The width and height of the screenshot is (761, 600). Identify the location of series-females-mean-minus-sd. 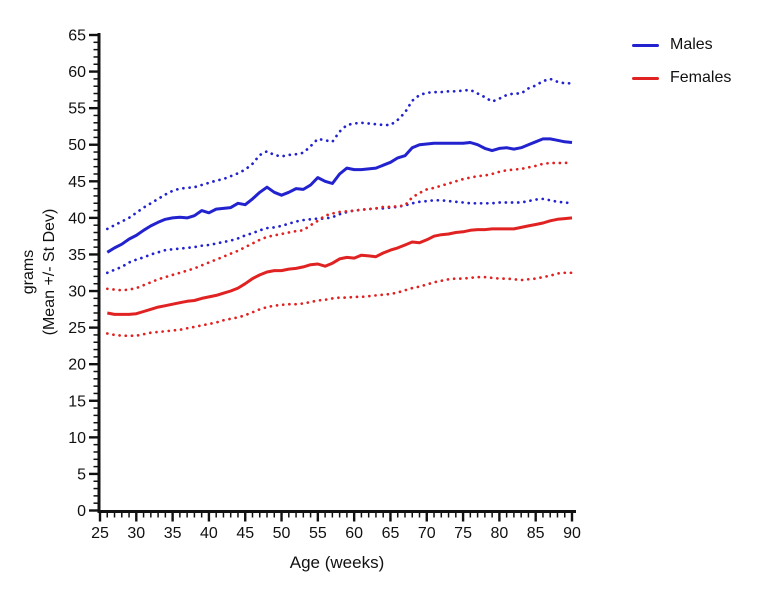
(339, 304).